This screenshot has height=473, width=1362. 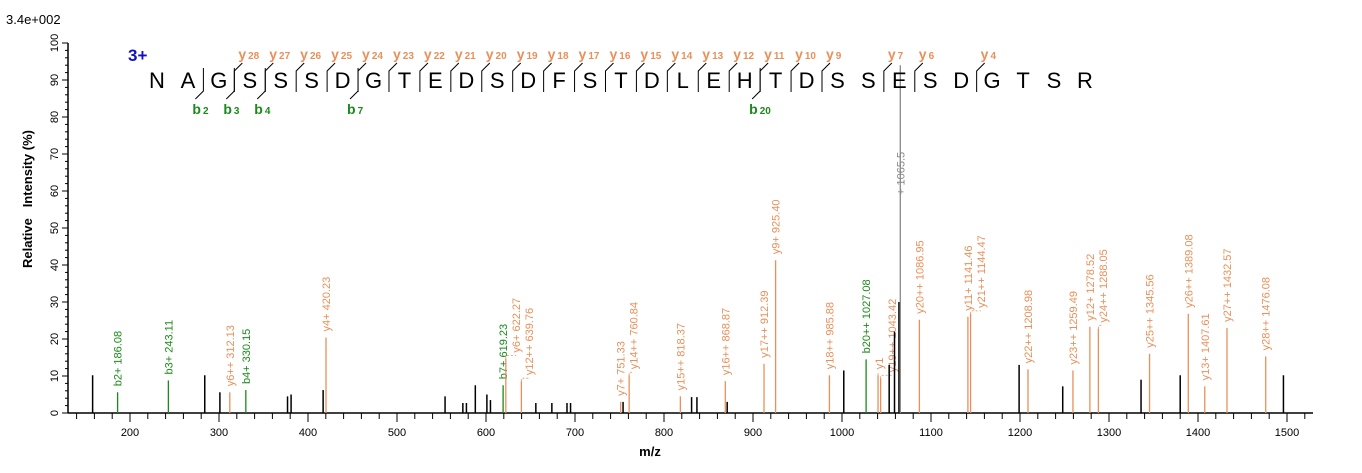 I want to click on x-tick-label: 900, so click(x=753, y=433).